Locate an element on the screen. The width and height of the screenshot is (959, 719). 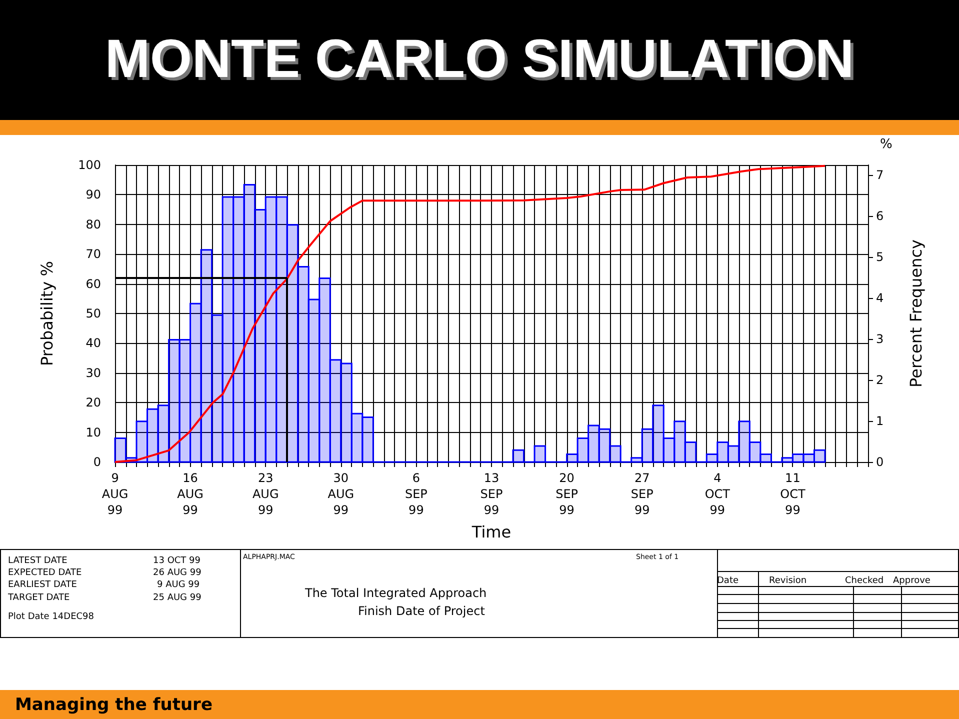
y2-tick-label: 3 is located at coordinates (880, 339).